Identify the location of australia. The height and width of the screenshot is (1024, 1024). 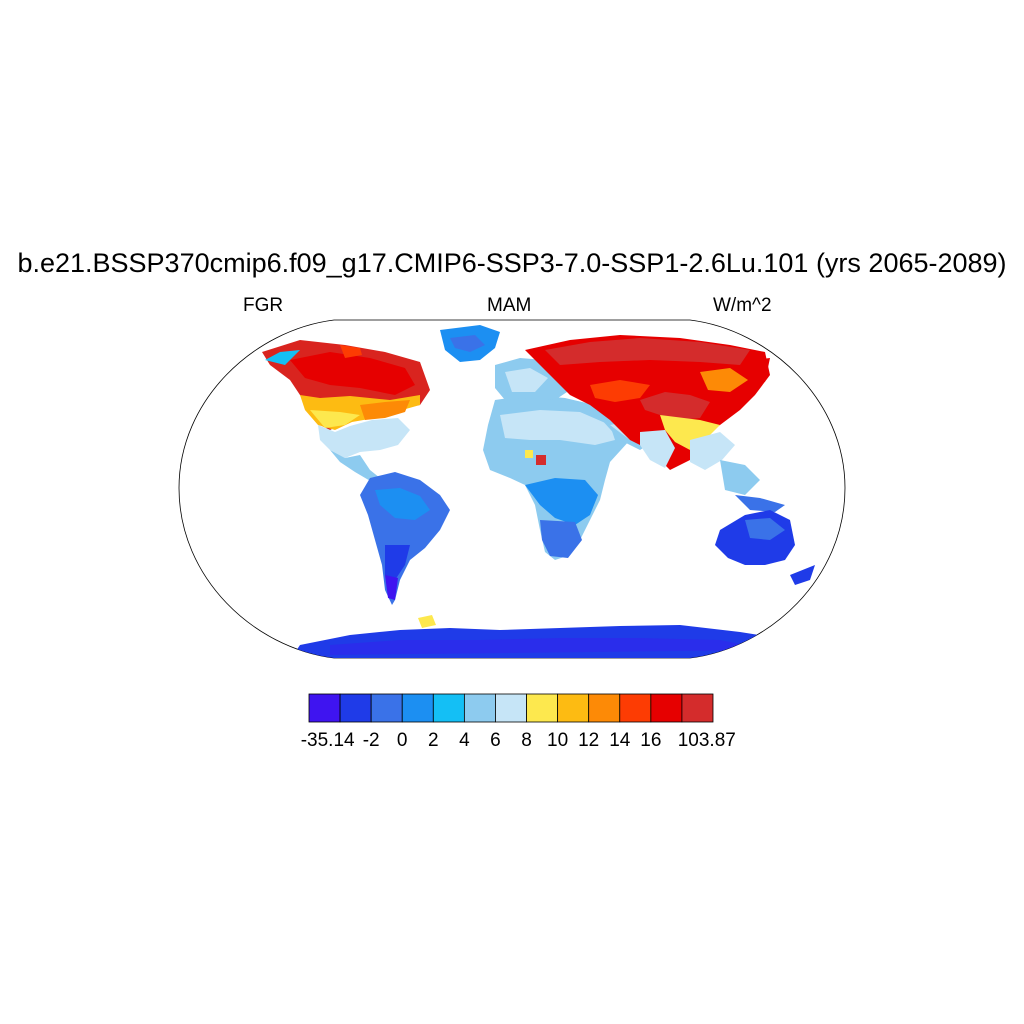
(765, 547).